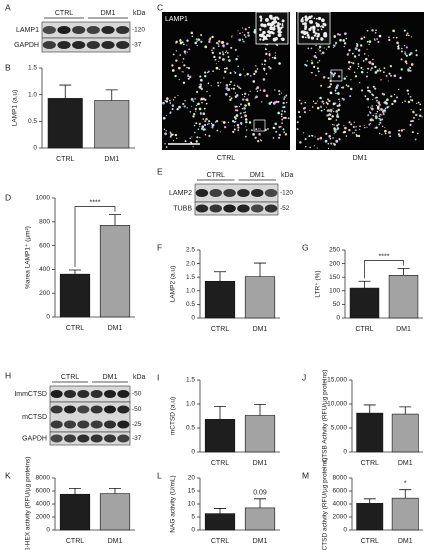 The height and width of the screenshot is (550, 431). I want to click on significance-label: *, so click(405, 484).